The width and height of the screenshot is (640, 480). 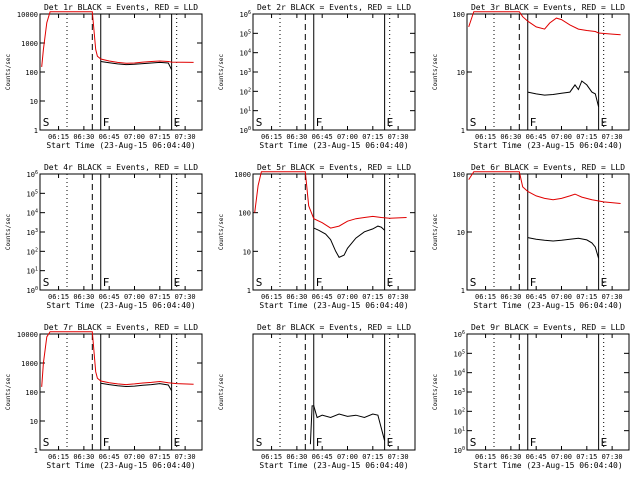 I want to click on panel-title: Det 2r BLACK = Events, RED = LLD, so click(x=334, y=7).